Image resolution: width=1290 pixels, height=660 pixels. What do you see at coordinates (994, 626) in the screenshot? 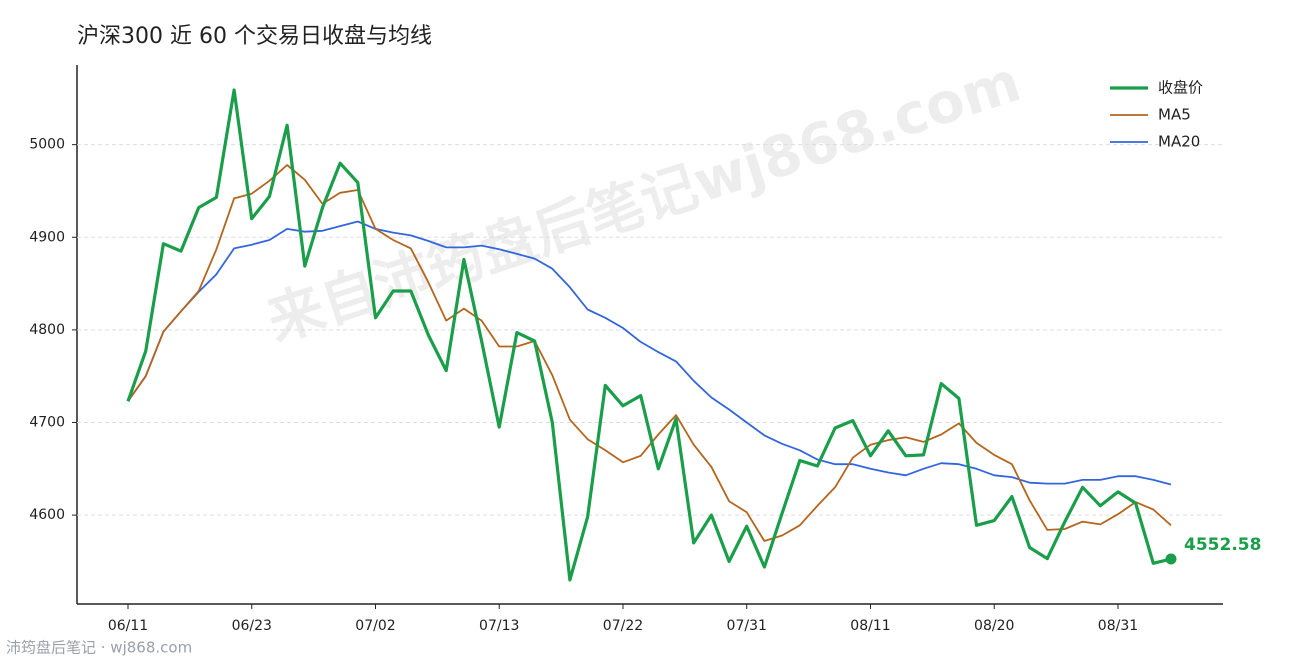
I see `x-tick-label: 08/20` at bounding box center [994, 626].